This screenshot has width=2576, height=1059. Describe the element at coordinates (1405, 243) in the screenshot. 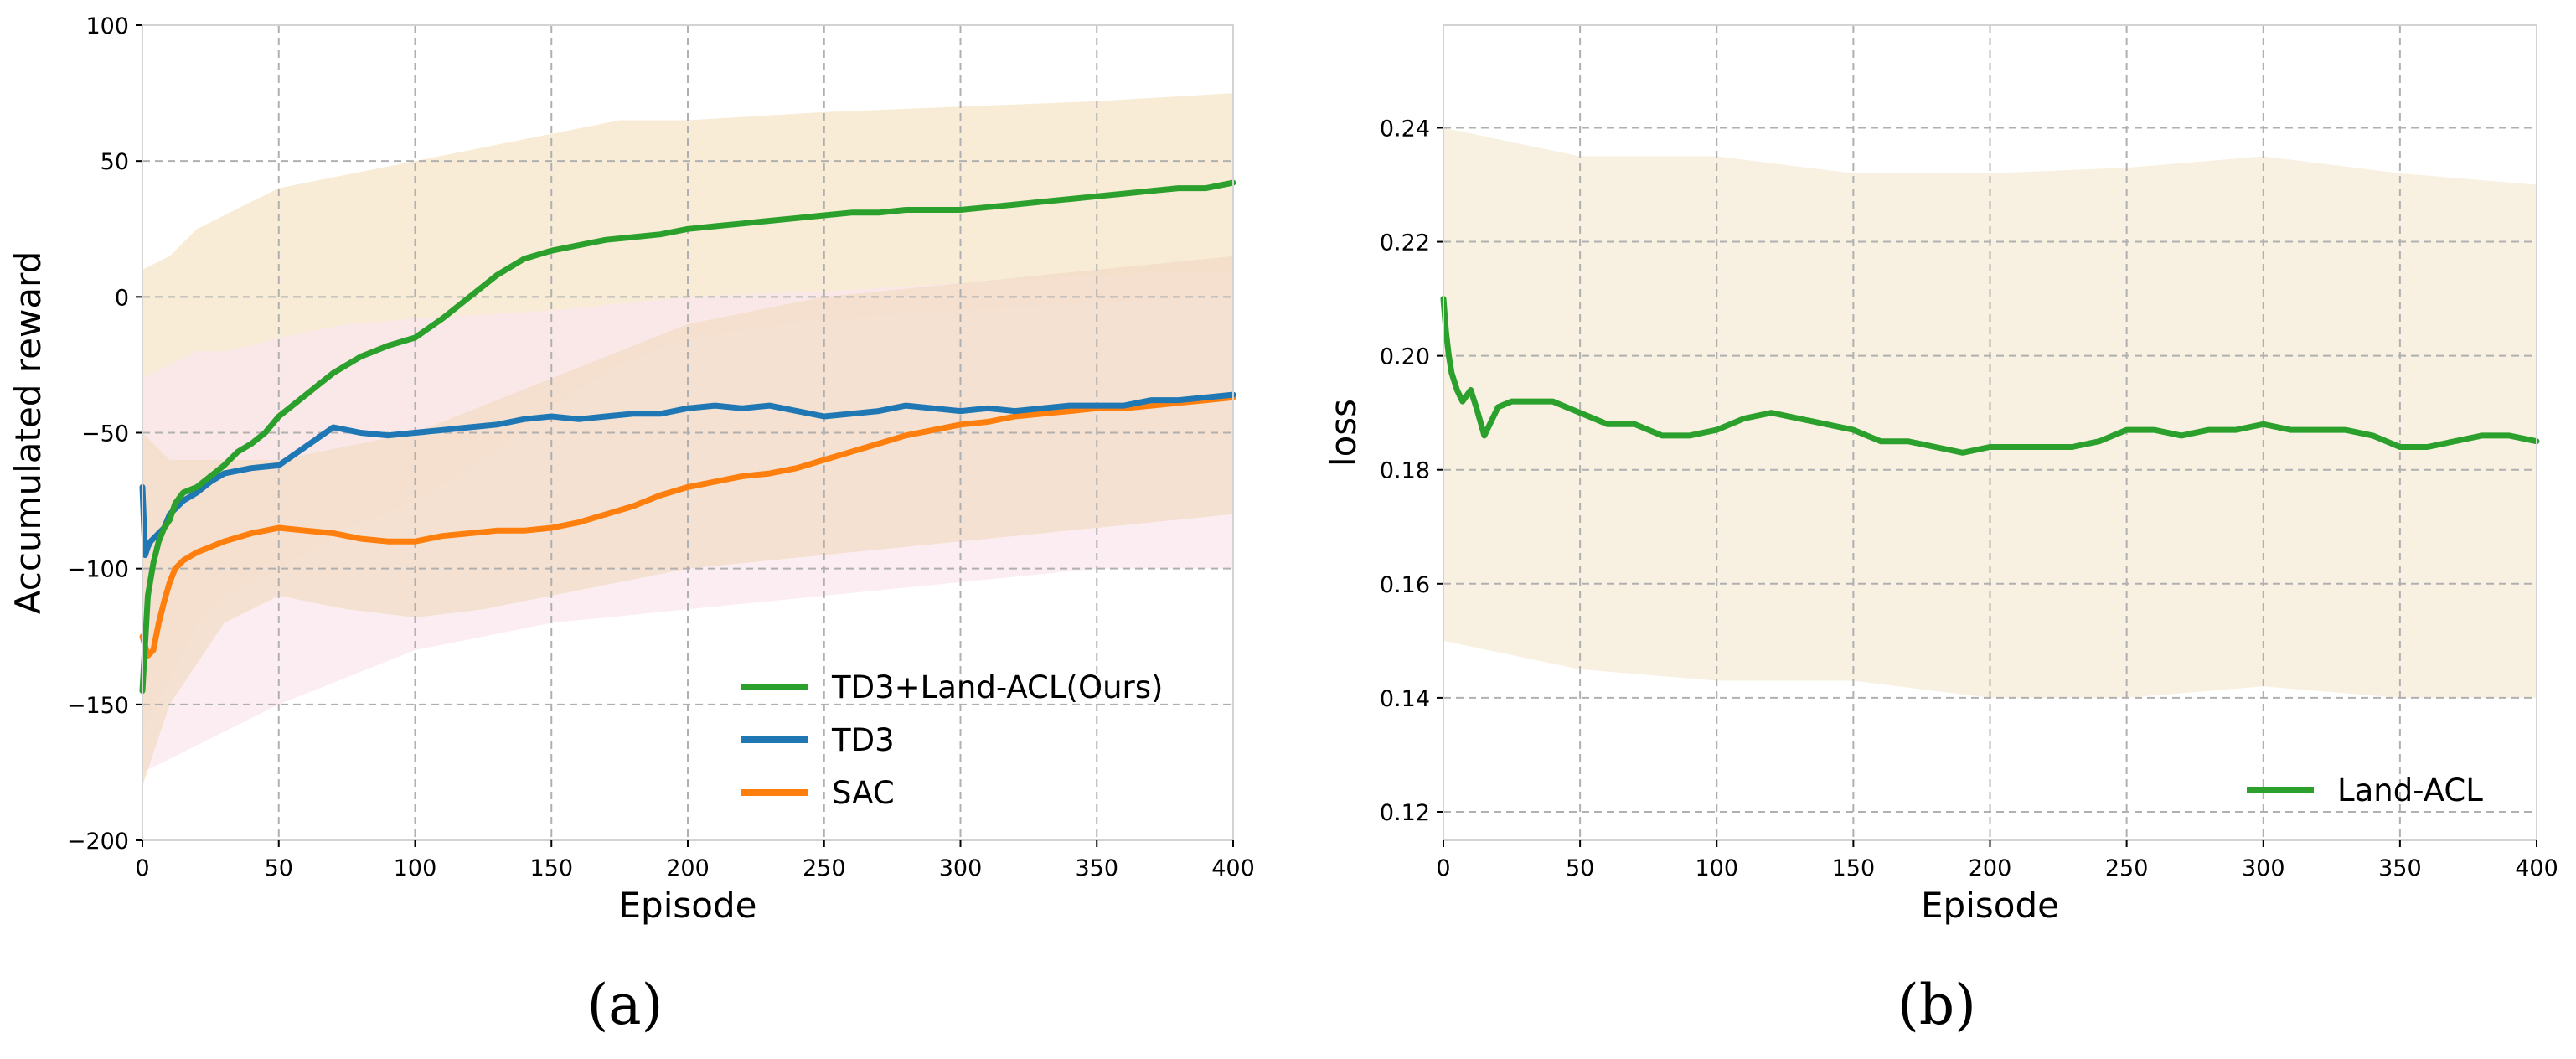

I see `y-tick-label: 0.22` at that location.